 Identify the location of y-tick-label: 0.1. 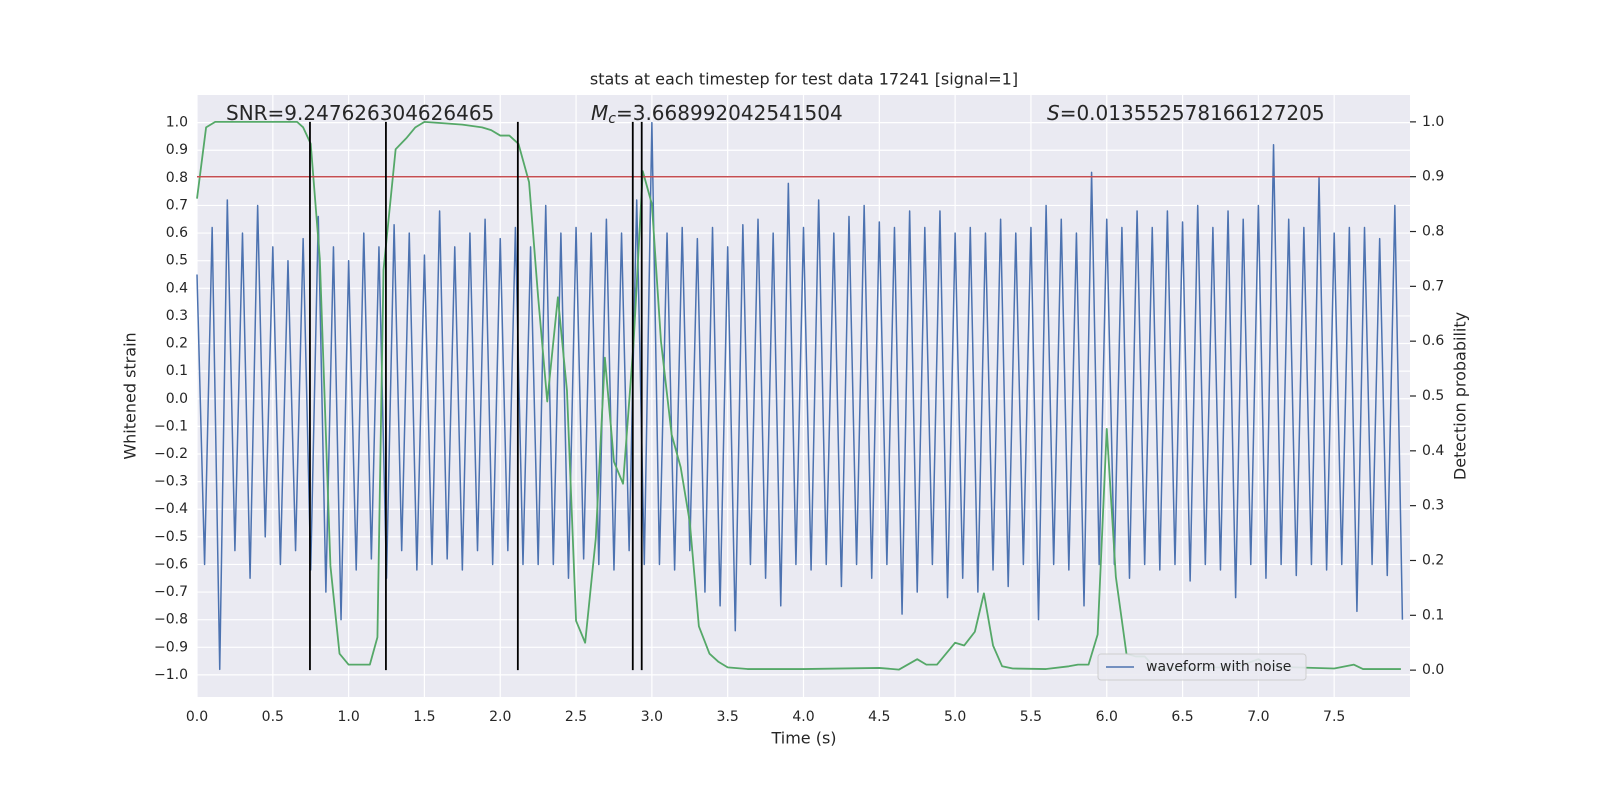
(177, 371).